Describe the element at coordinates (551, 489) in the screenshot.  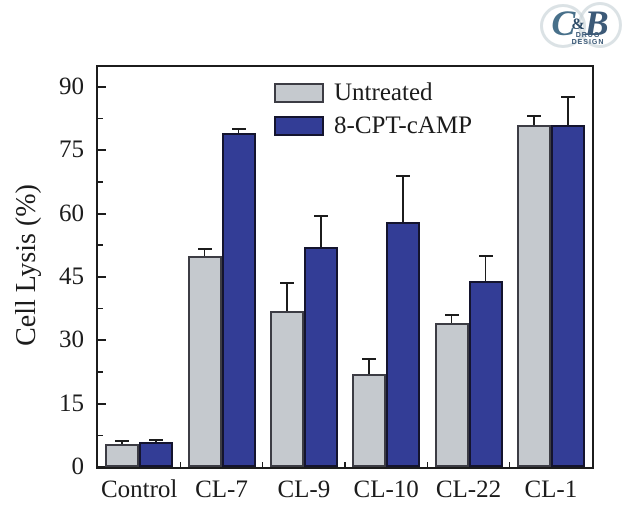
I see `x-axis-tick-label: CL-1` at that location.